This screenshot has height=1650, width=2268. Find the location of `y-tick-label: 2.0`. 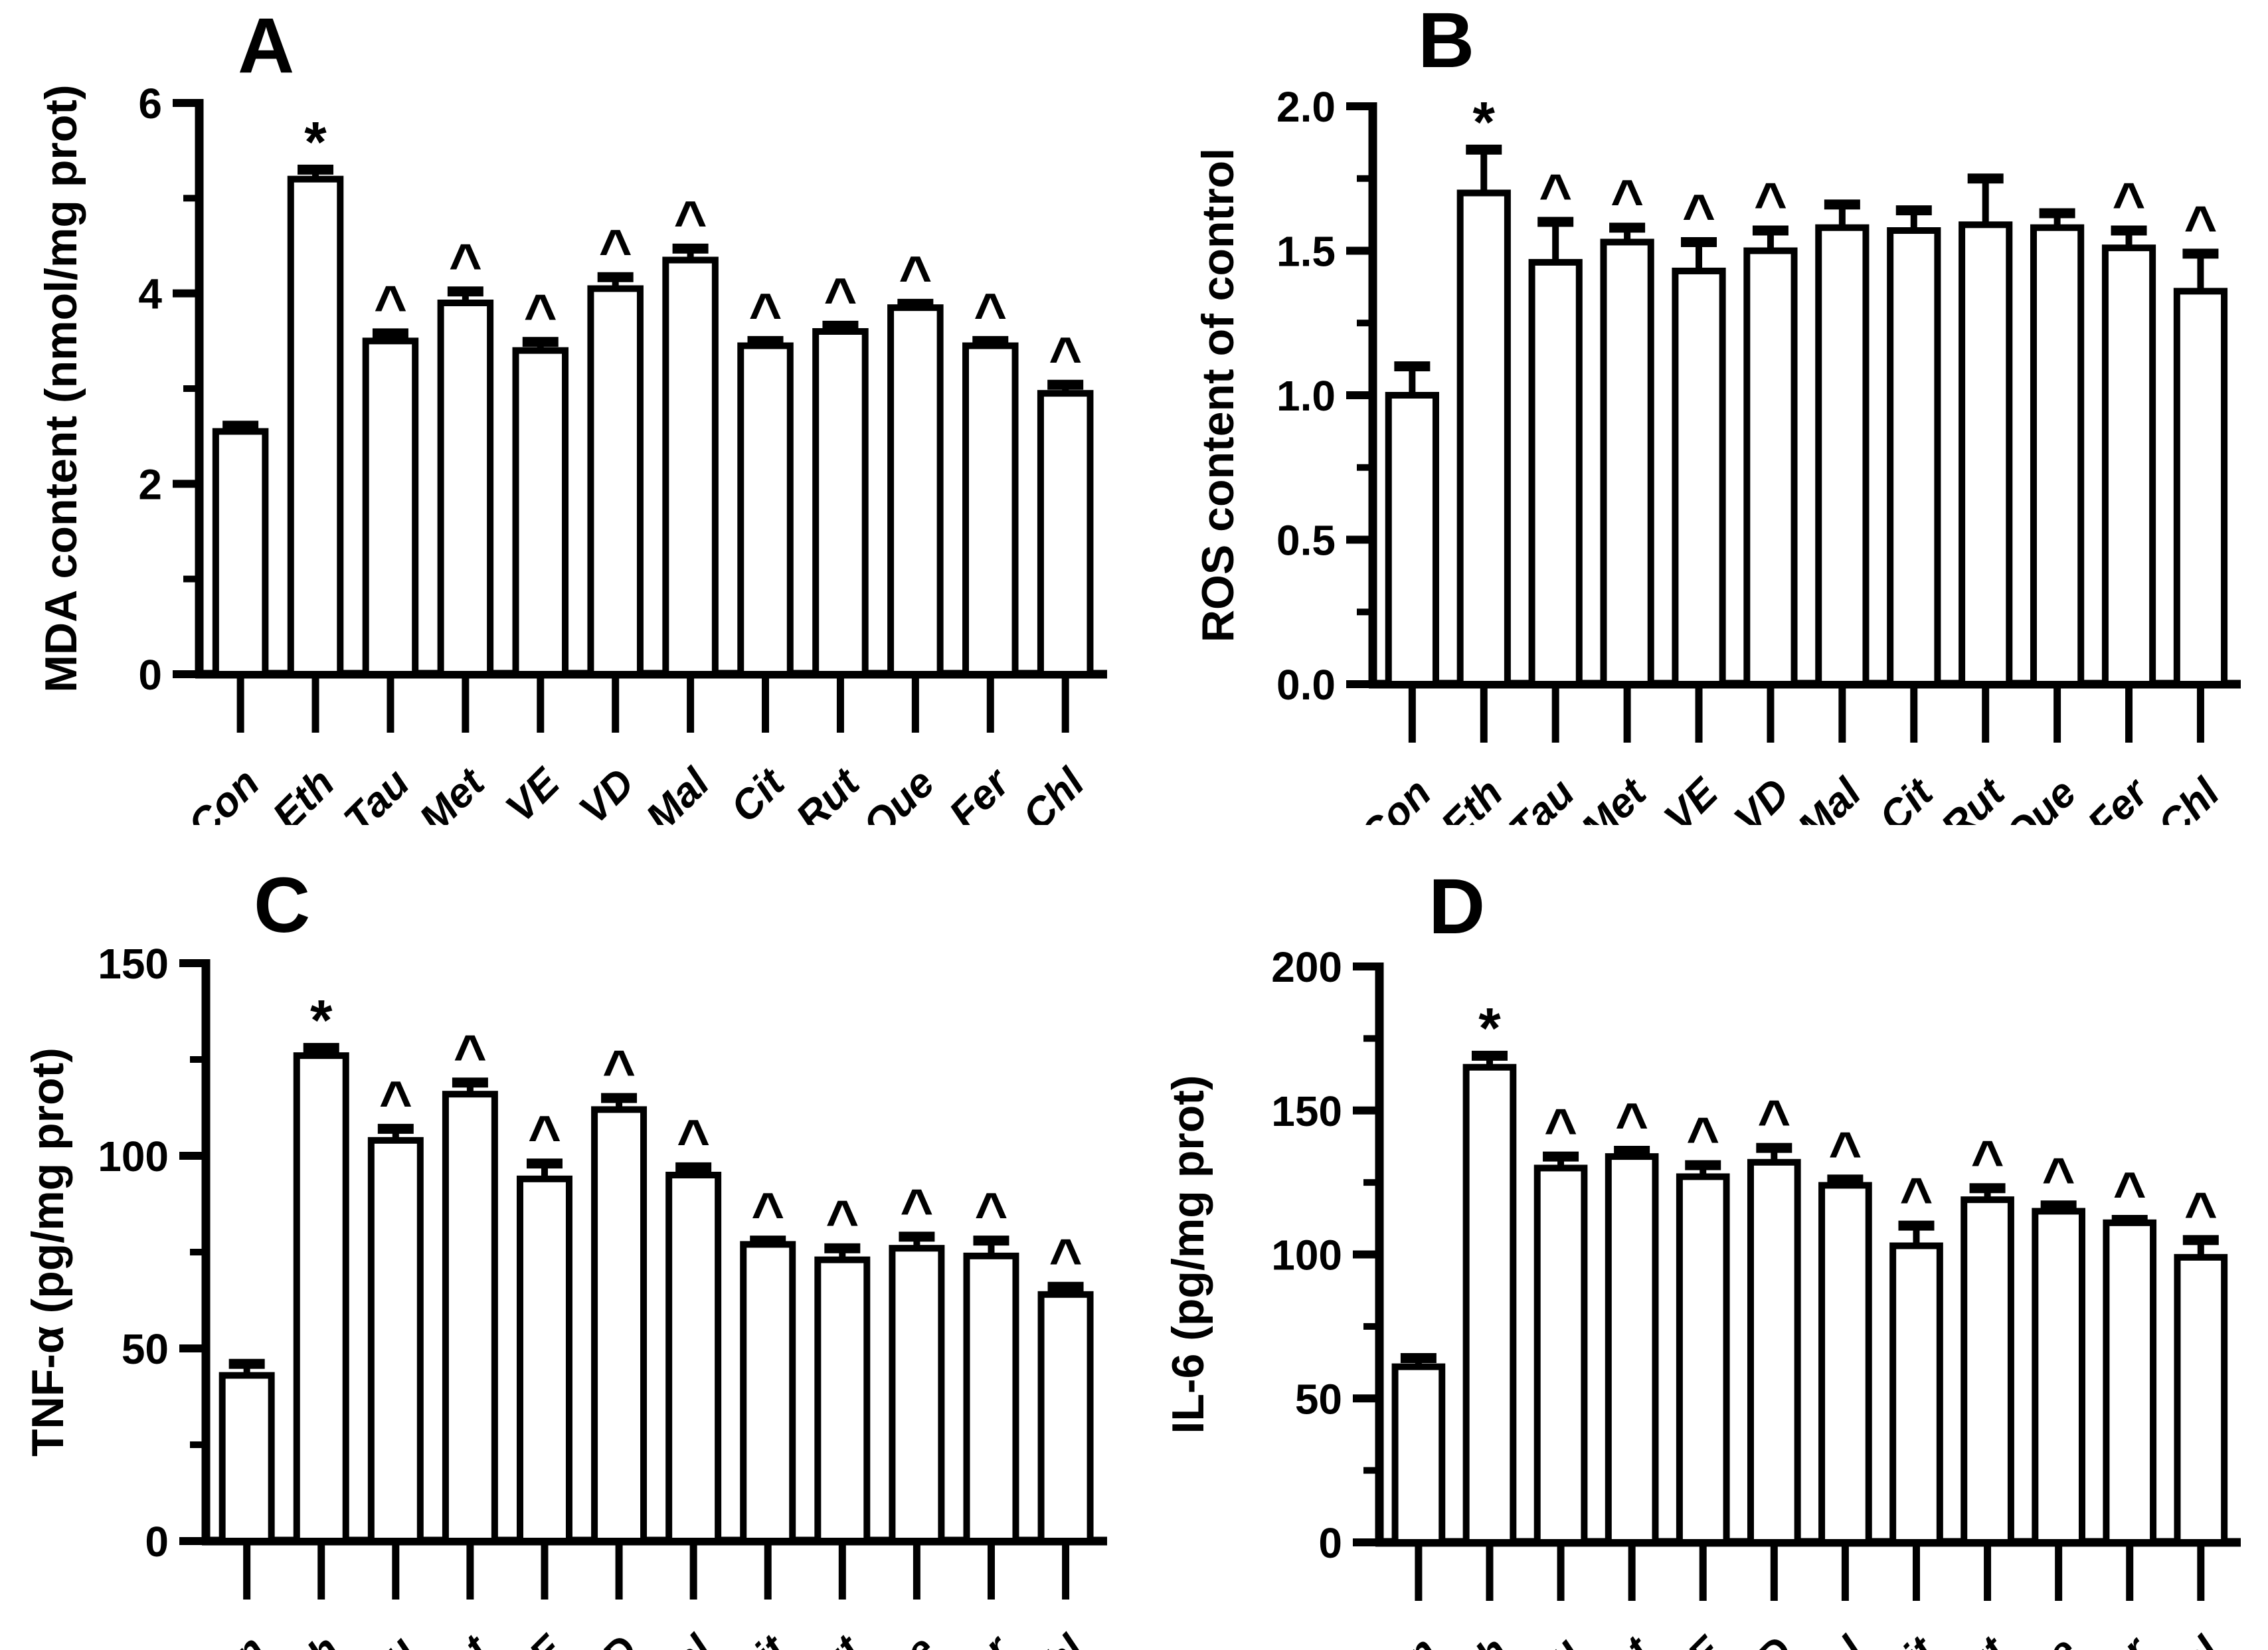

y-tick-label: 2.0 is located at coordinates (1306, 107).